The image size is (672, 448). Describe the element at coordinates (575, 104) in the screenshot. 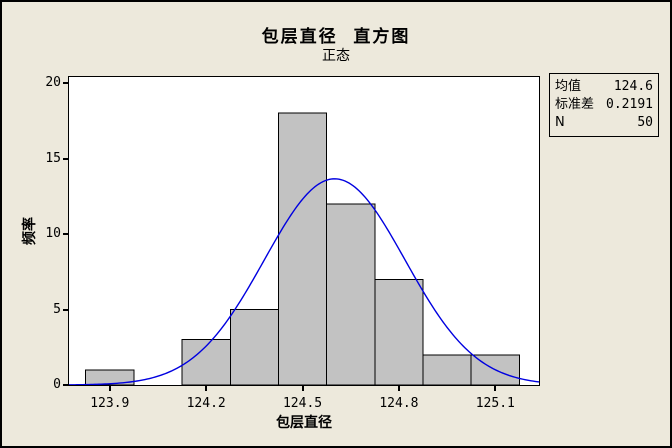

I see `legend-stdev-label: 标准差` at that location.